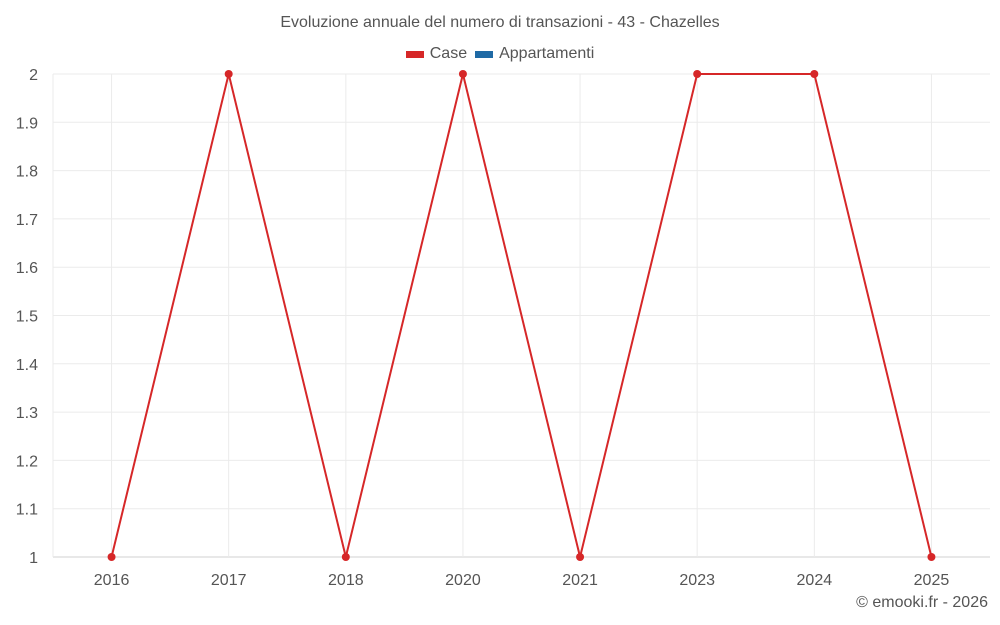 This screenshot has width=1000, height=625. What do you see at coordinates (27, 365) in the screenshot?
I see `y-tick-label: 1.4` at bounding box center [27, 365].